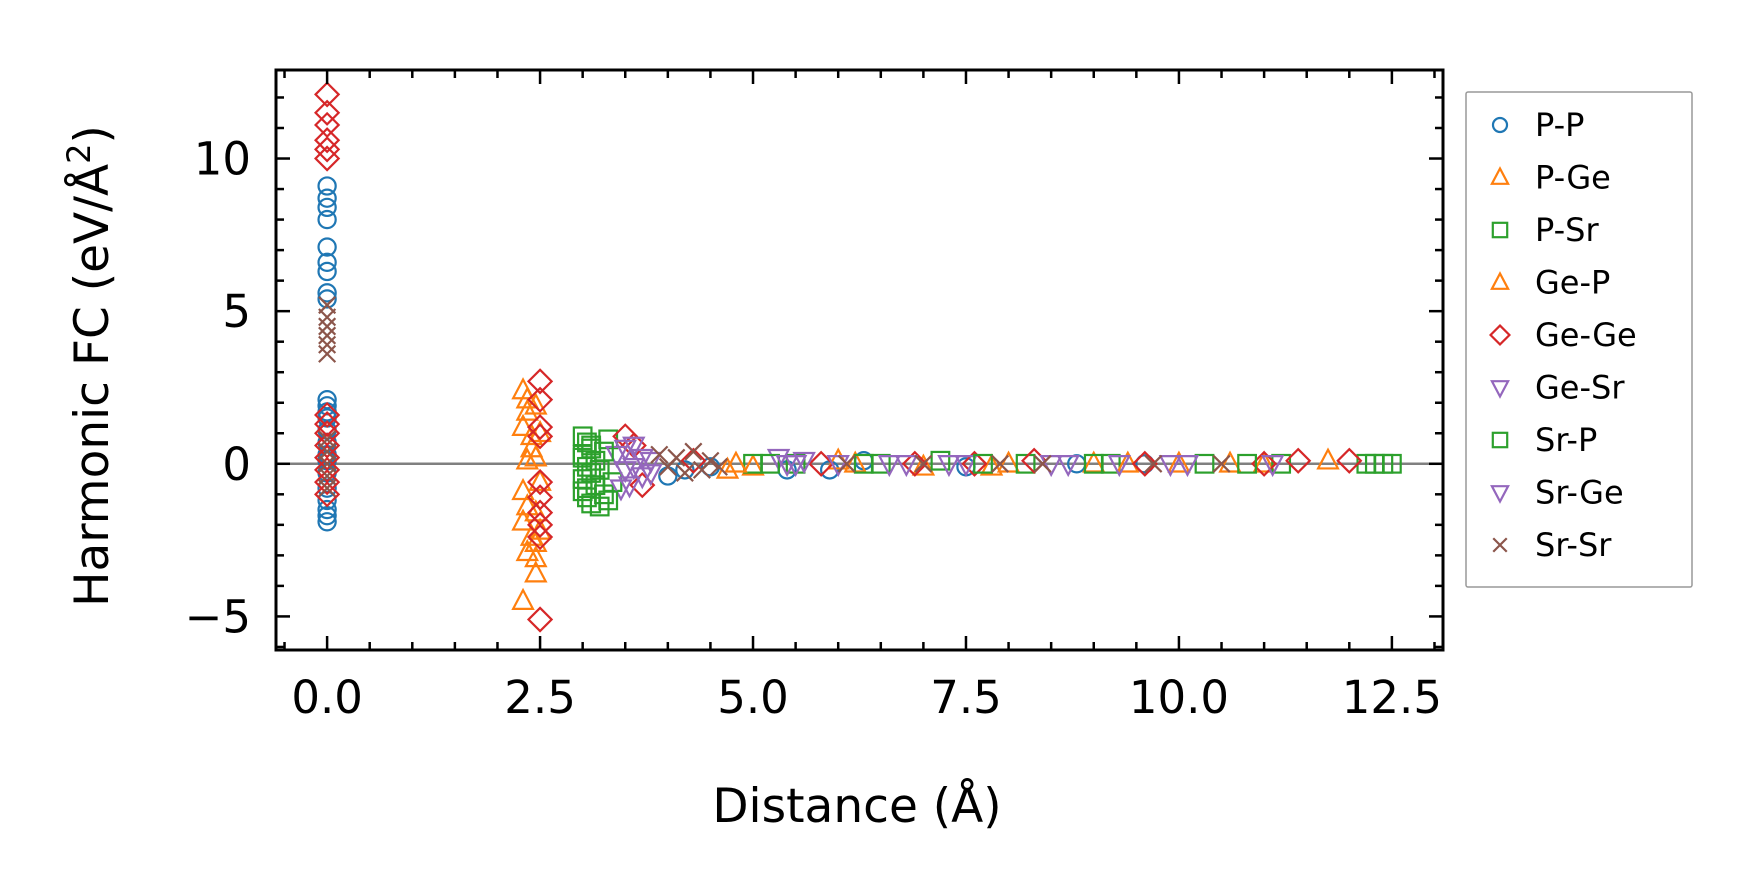 The width and height of the screenshot is (1741, 893). I want to click on legend-label: Ge-Sr, so click(1580, 388).